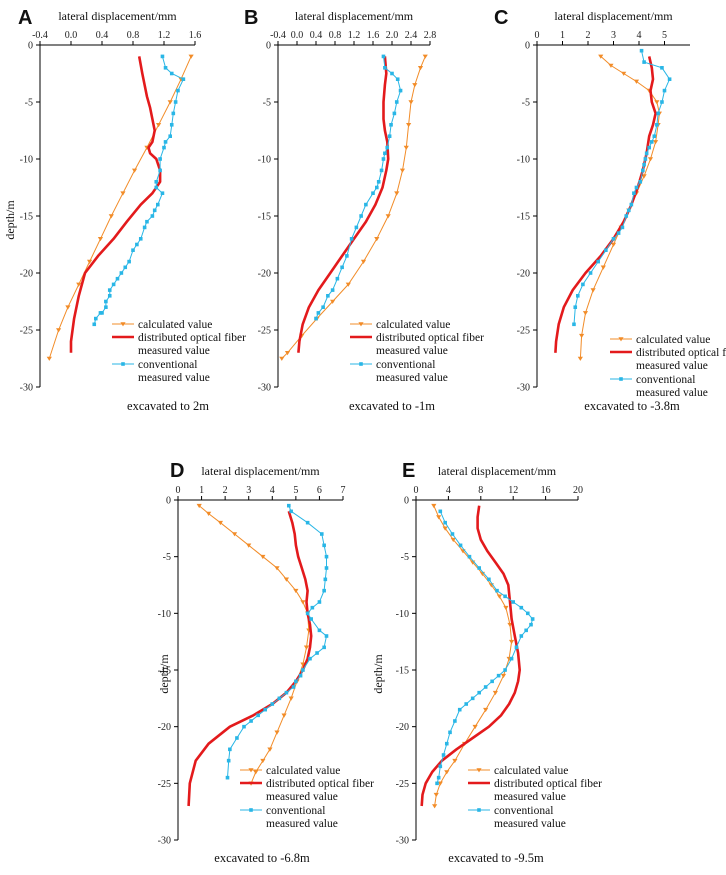 Image resolution: width=726 pixels, height=875 pixels. What do you see at coordinates (526, 103) in the screenshot?
I see `y-tick-label: -5` at bounding box center [526, 103].